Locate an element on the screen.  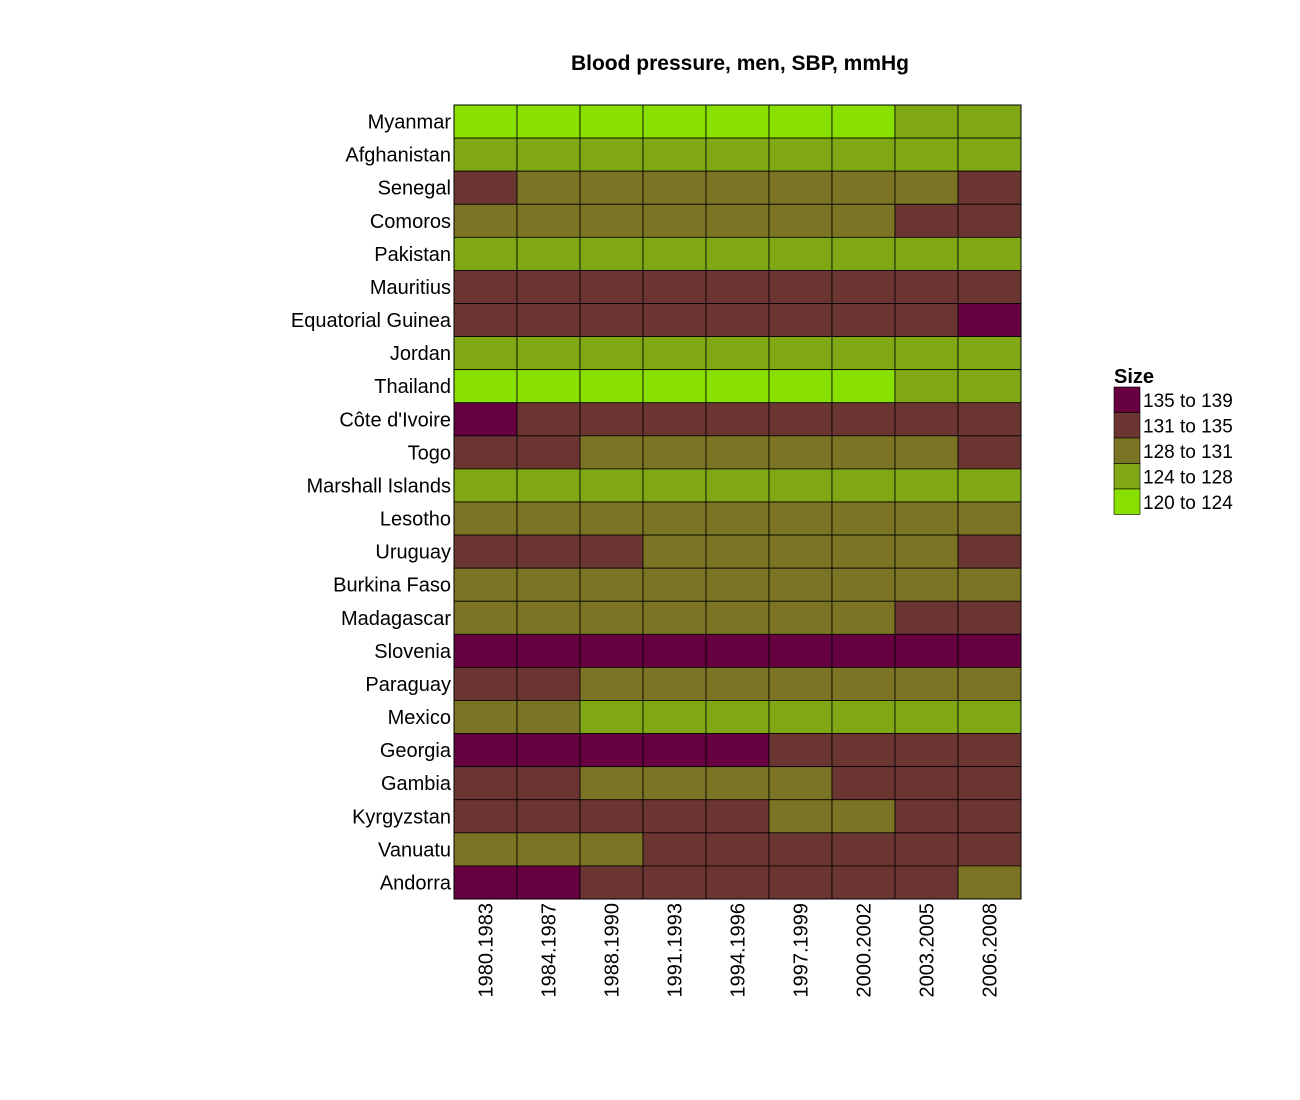
row-label: Andorra is located at coordinates (416, 883).